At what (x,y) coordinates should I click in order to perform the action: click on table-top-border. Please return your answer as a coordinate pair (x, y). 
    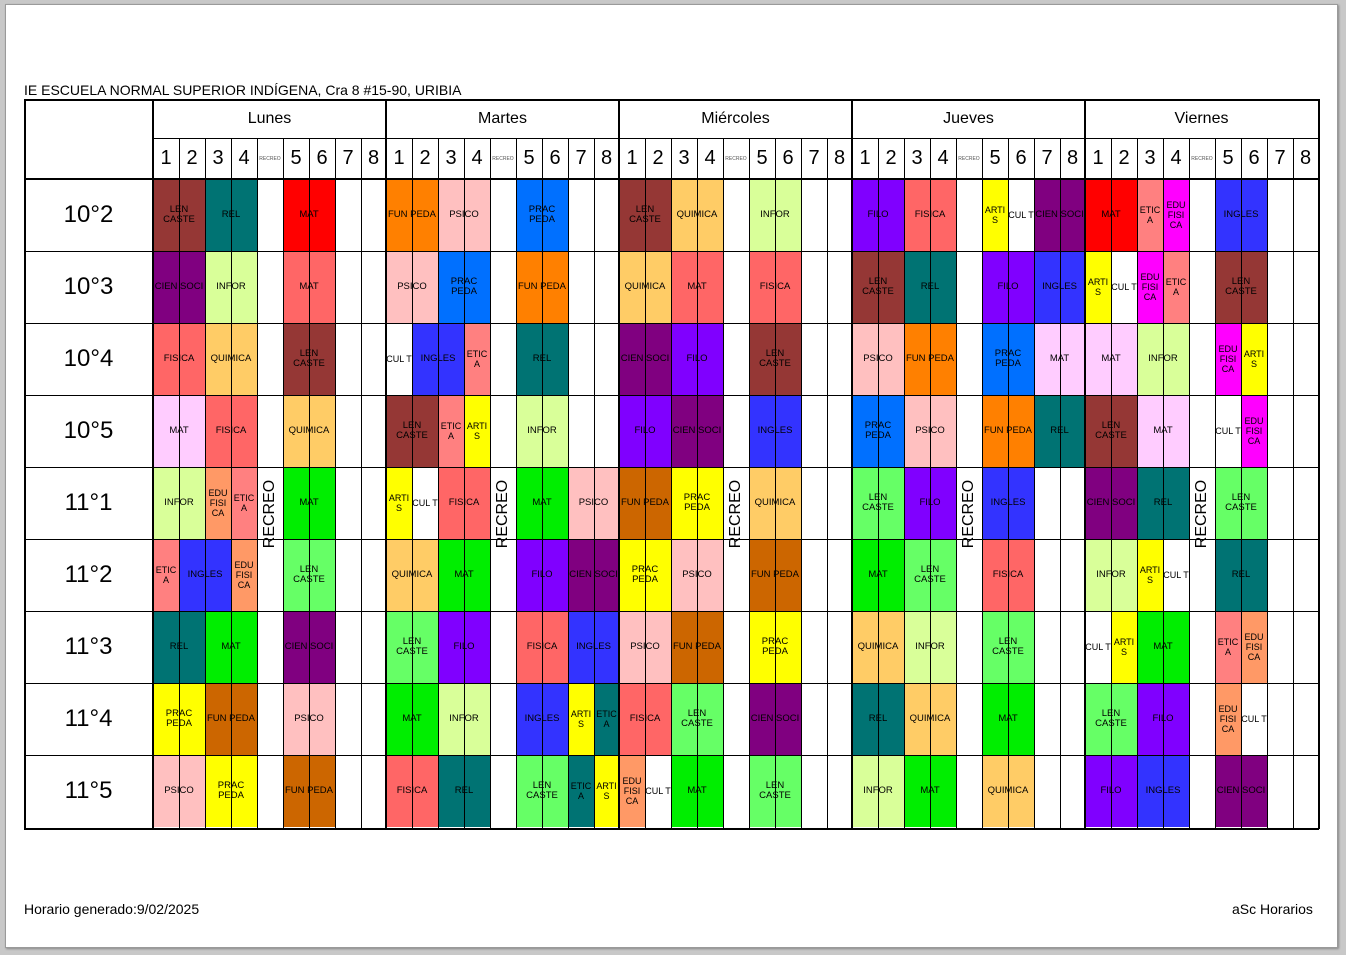
    Looking at the image, I should click on (671, 100).